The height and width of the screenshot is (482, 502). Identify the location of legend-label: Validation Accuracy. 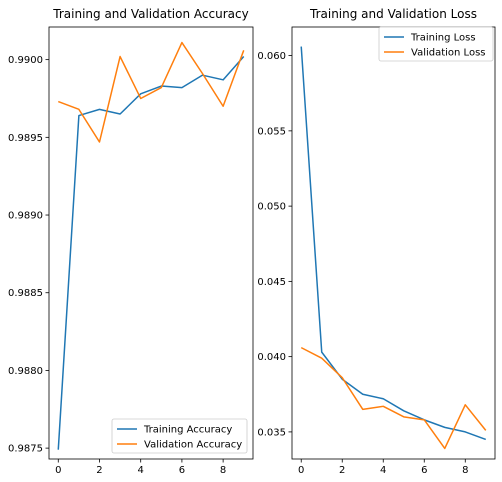
(193, 445).